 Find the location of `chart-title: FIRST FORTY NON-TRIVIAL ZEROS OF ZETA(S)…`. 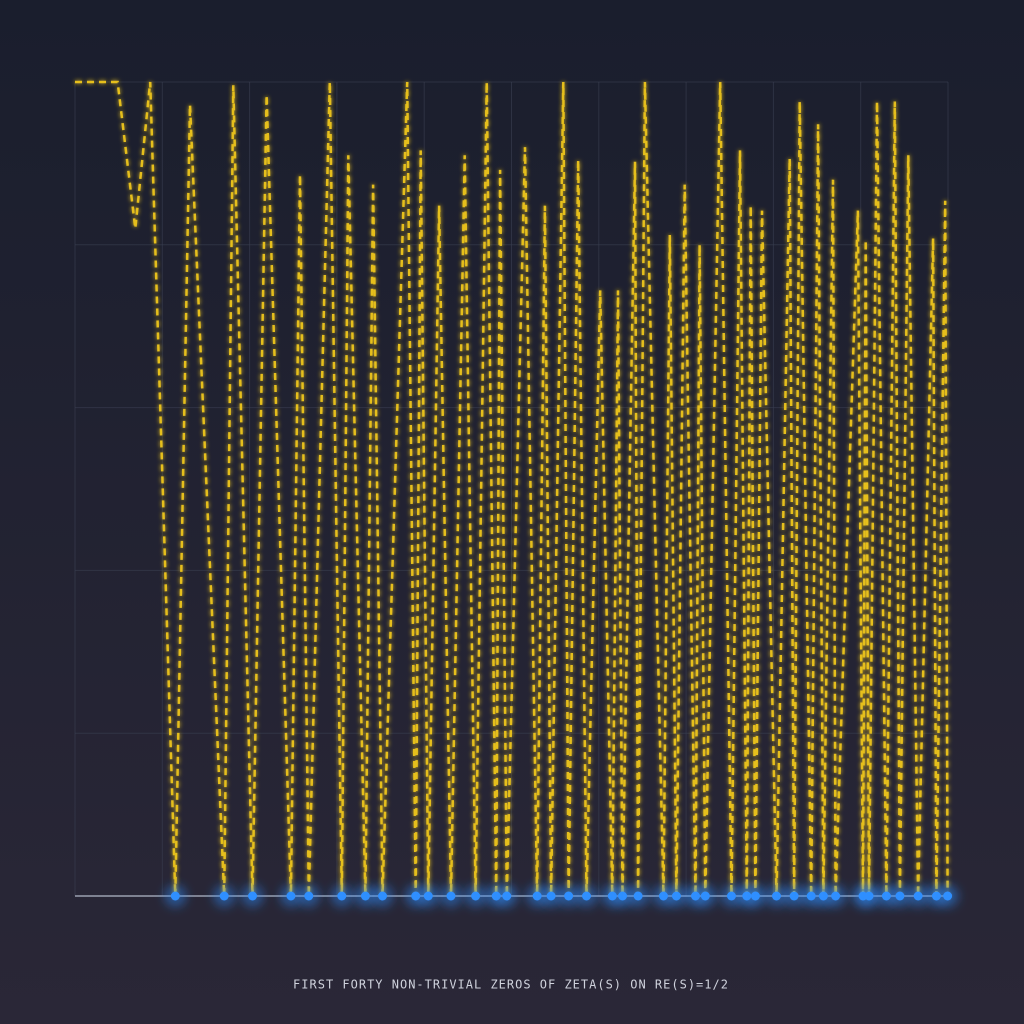

chart-title: FIRST FORTY NON-TRIVIAL ZEROS OF ZETA(S)… is located at coordinates (511, 985).